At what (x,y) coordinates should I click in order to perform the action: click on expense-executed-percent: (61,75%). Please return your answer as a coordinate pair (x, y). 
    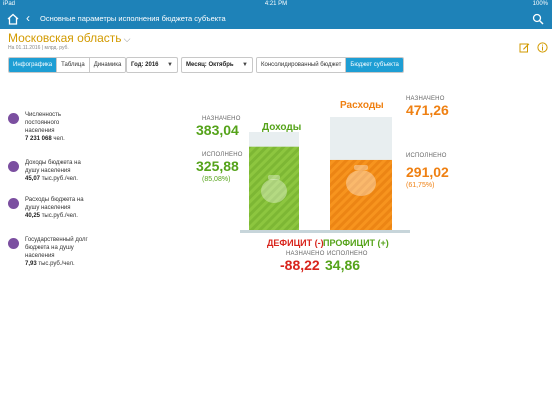
    Looking at the image, I should click on (420, 185).